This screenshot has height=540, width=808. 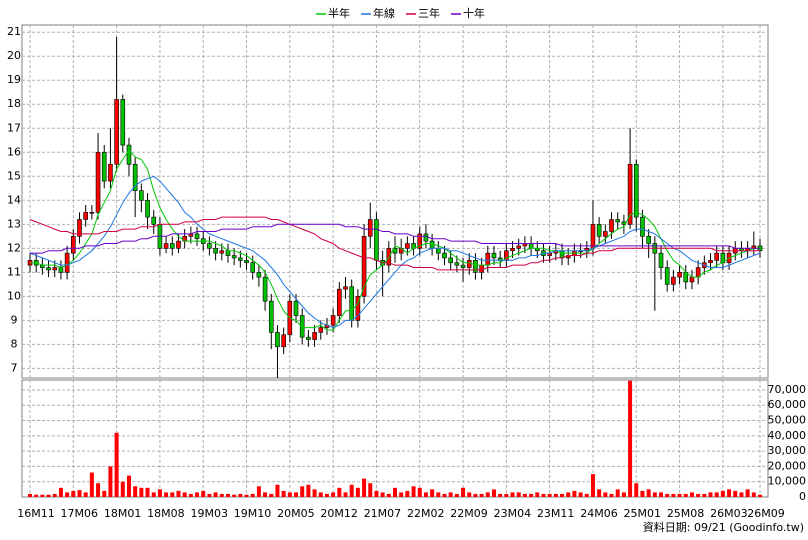 I want to click on y2-tick-label: 30,000, so click(x=787, y=450).